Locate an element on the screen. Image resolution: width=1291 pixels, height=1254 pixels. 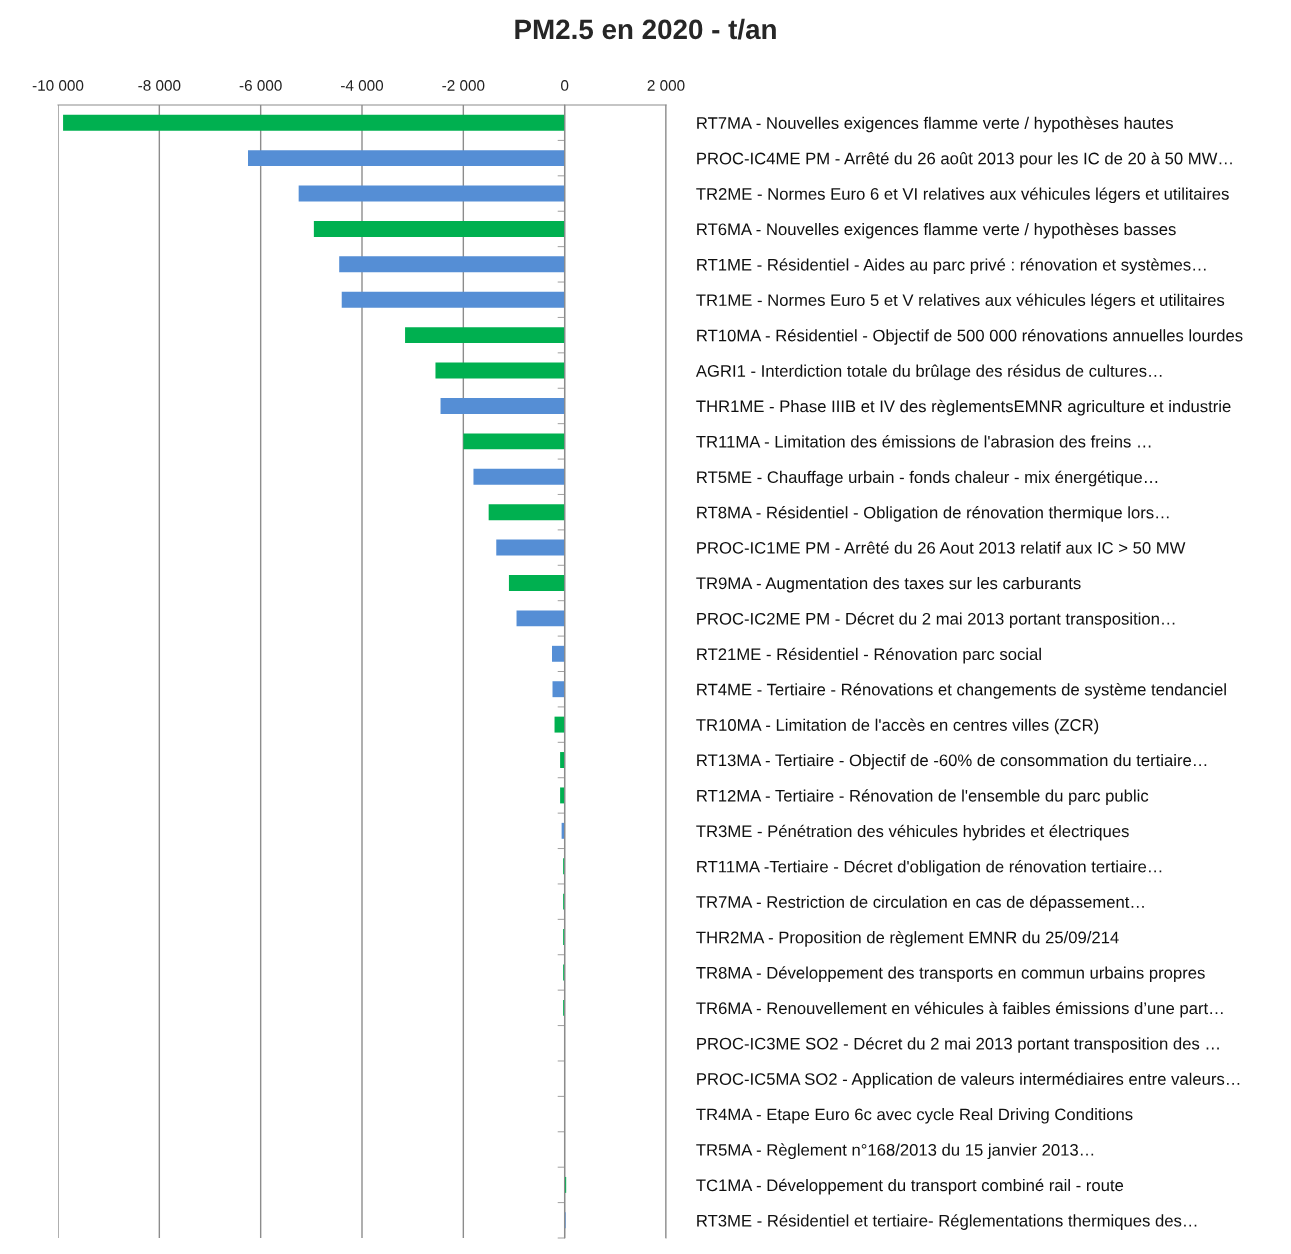
x-tick-label: -10 000 is located at coordinates (58, 85).